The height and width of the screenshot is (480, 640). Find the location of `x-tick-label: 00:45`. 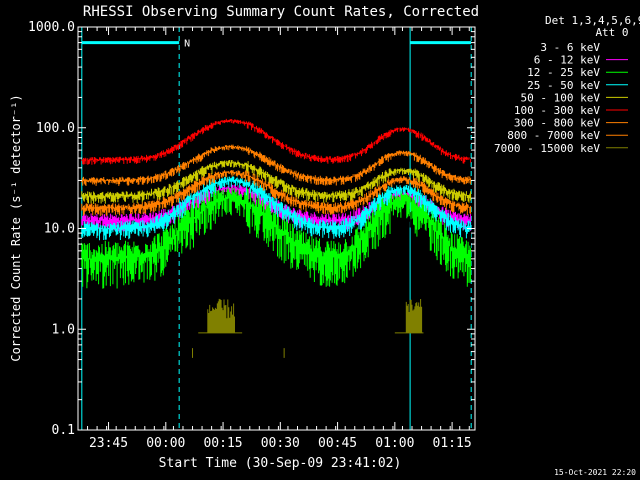

x-tick-label: 00:45 is located at coordinates (337, 443).